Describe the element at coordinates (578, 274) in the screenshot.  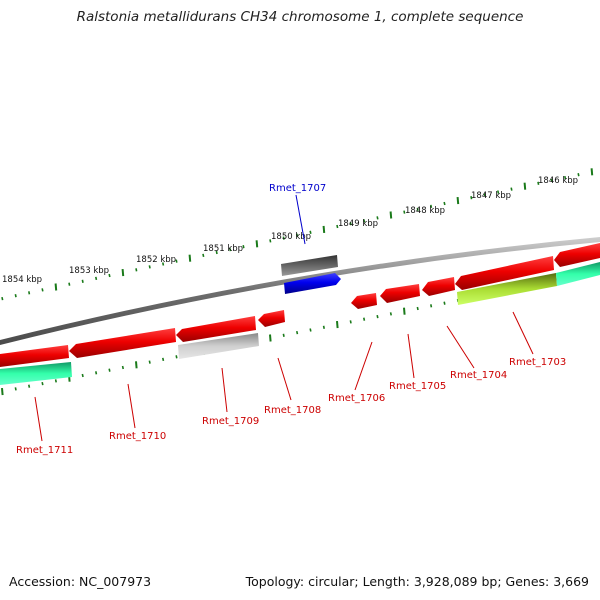
I see `feature-bar-green-right` at that location.